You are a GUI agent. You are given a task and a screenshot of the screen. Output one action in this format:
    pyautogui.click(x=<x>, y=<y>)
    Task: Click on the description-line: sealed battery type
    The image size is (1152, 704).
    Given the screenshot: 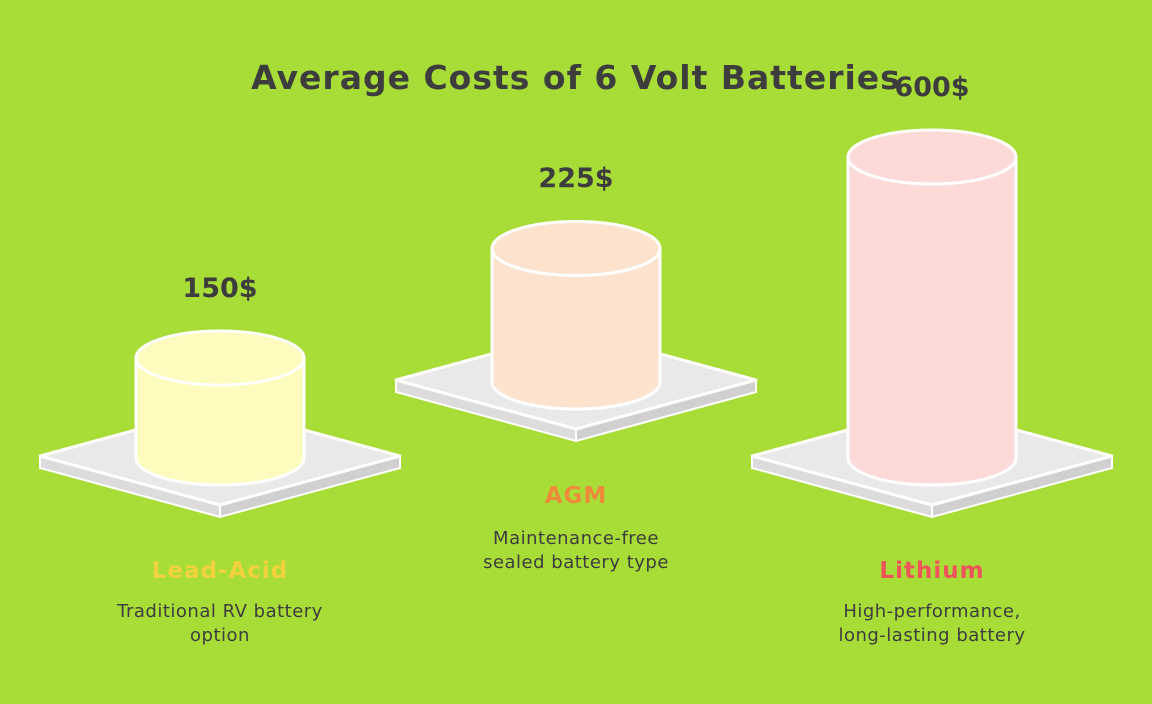 What is the action you would take?
    pyautogui.click(x=576, y=562)
    